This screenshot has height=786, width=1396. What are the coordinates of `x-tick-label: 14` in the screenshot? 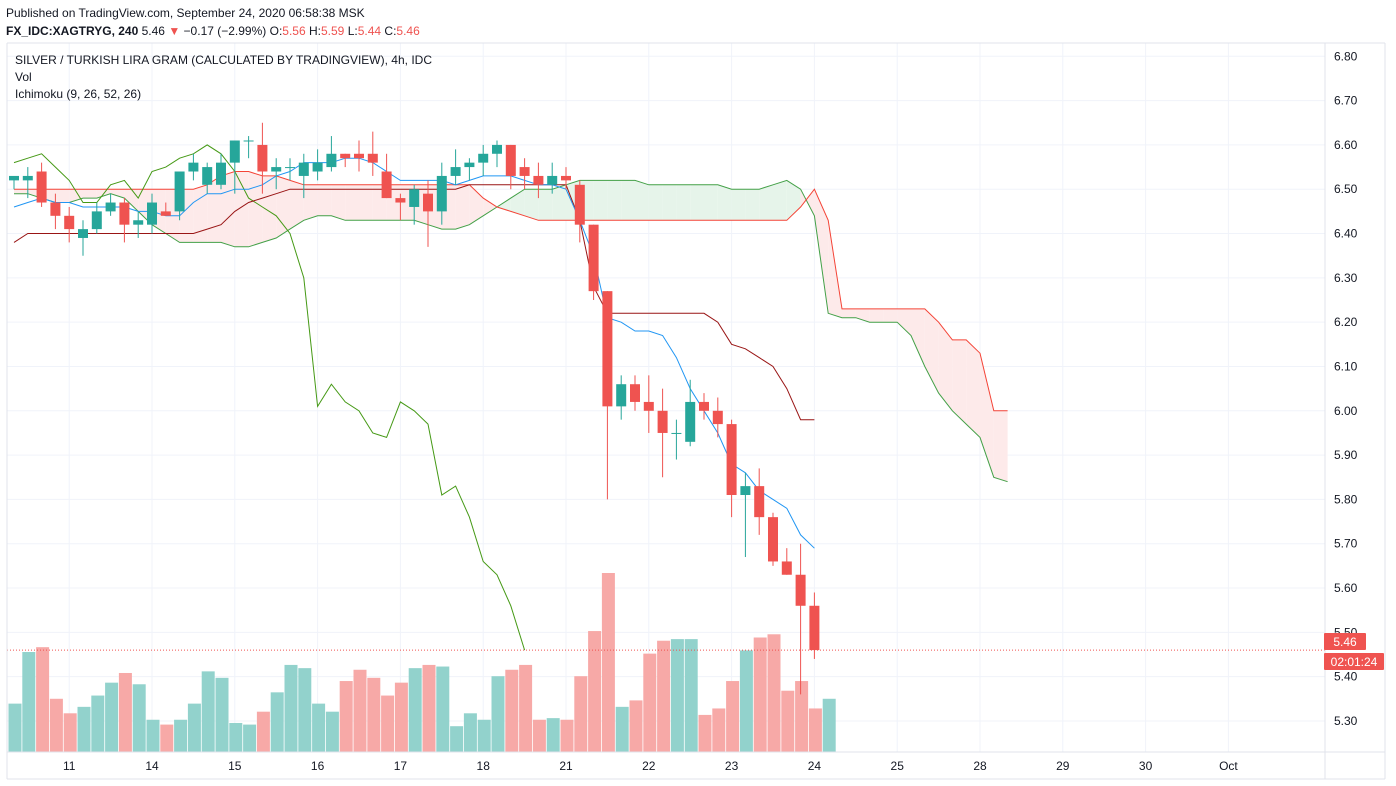 It's located at (152, 766).